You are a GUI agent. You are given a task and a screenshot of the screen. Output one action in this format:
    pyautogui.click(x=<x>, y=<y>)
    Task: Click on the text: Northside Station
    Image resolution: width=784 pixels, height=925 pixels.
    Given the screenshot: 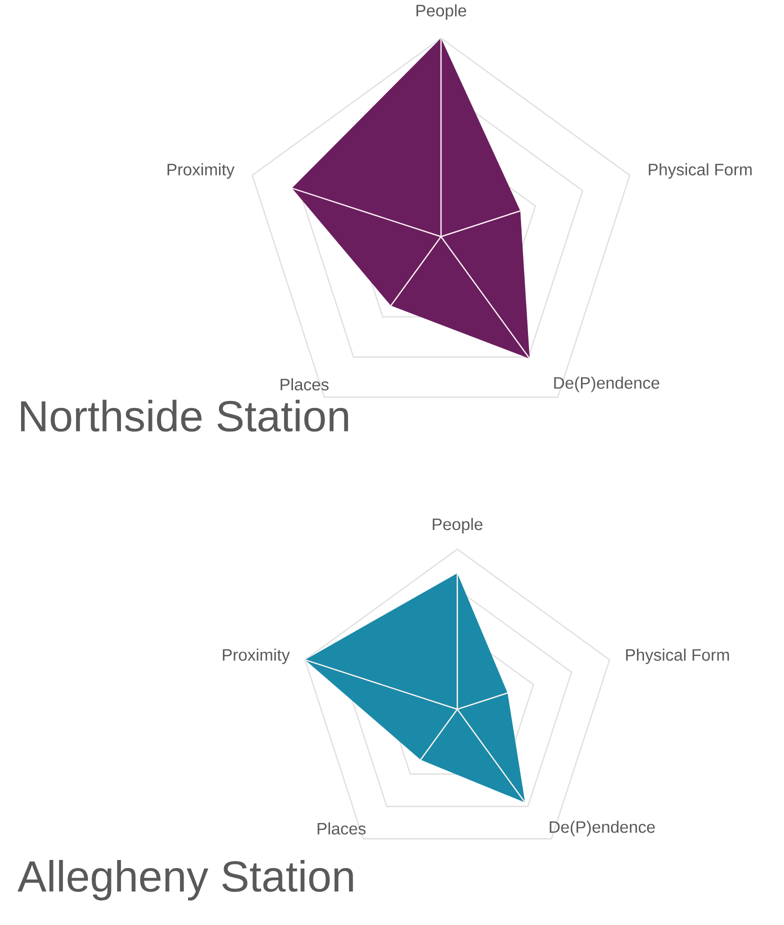 What is the action you would take?
    pyautogui.click(x=184, y=416)
    